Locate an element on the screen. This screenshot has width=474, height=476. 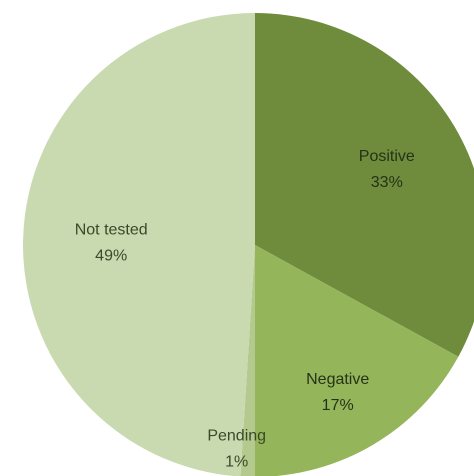
pie-label-value: 1% is located at coordinates (236, 461).